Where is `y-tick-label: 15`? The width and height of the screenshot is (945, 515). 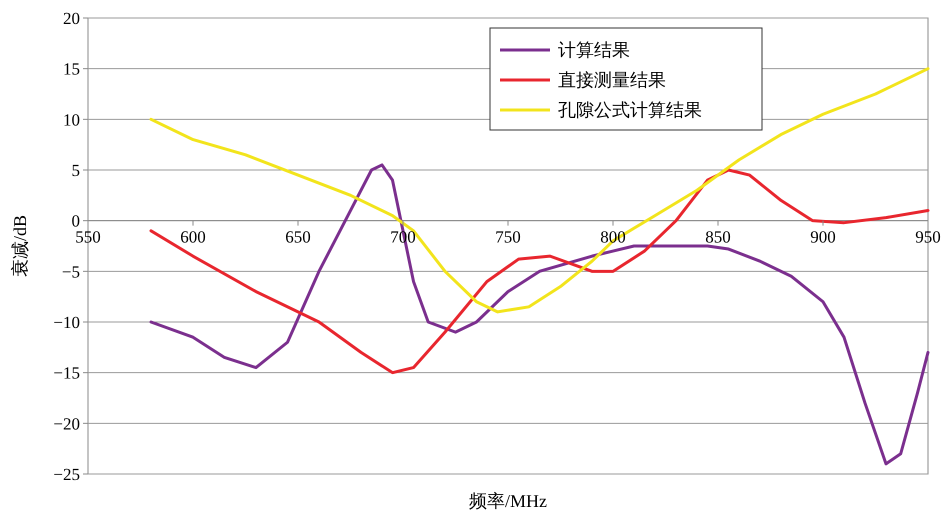
y-tick-label: 15 is located at coordinates (71, 69).